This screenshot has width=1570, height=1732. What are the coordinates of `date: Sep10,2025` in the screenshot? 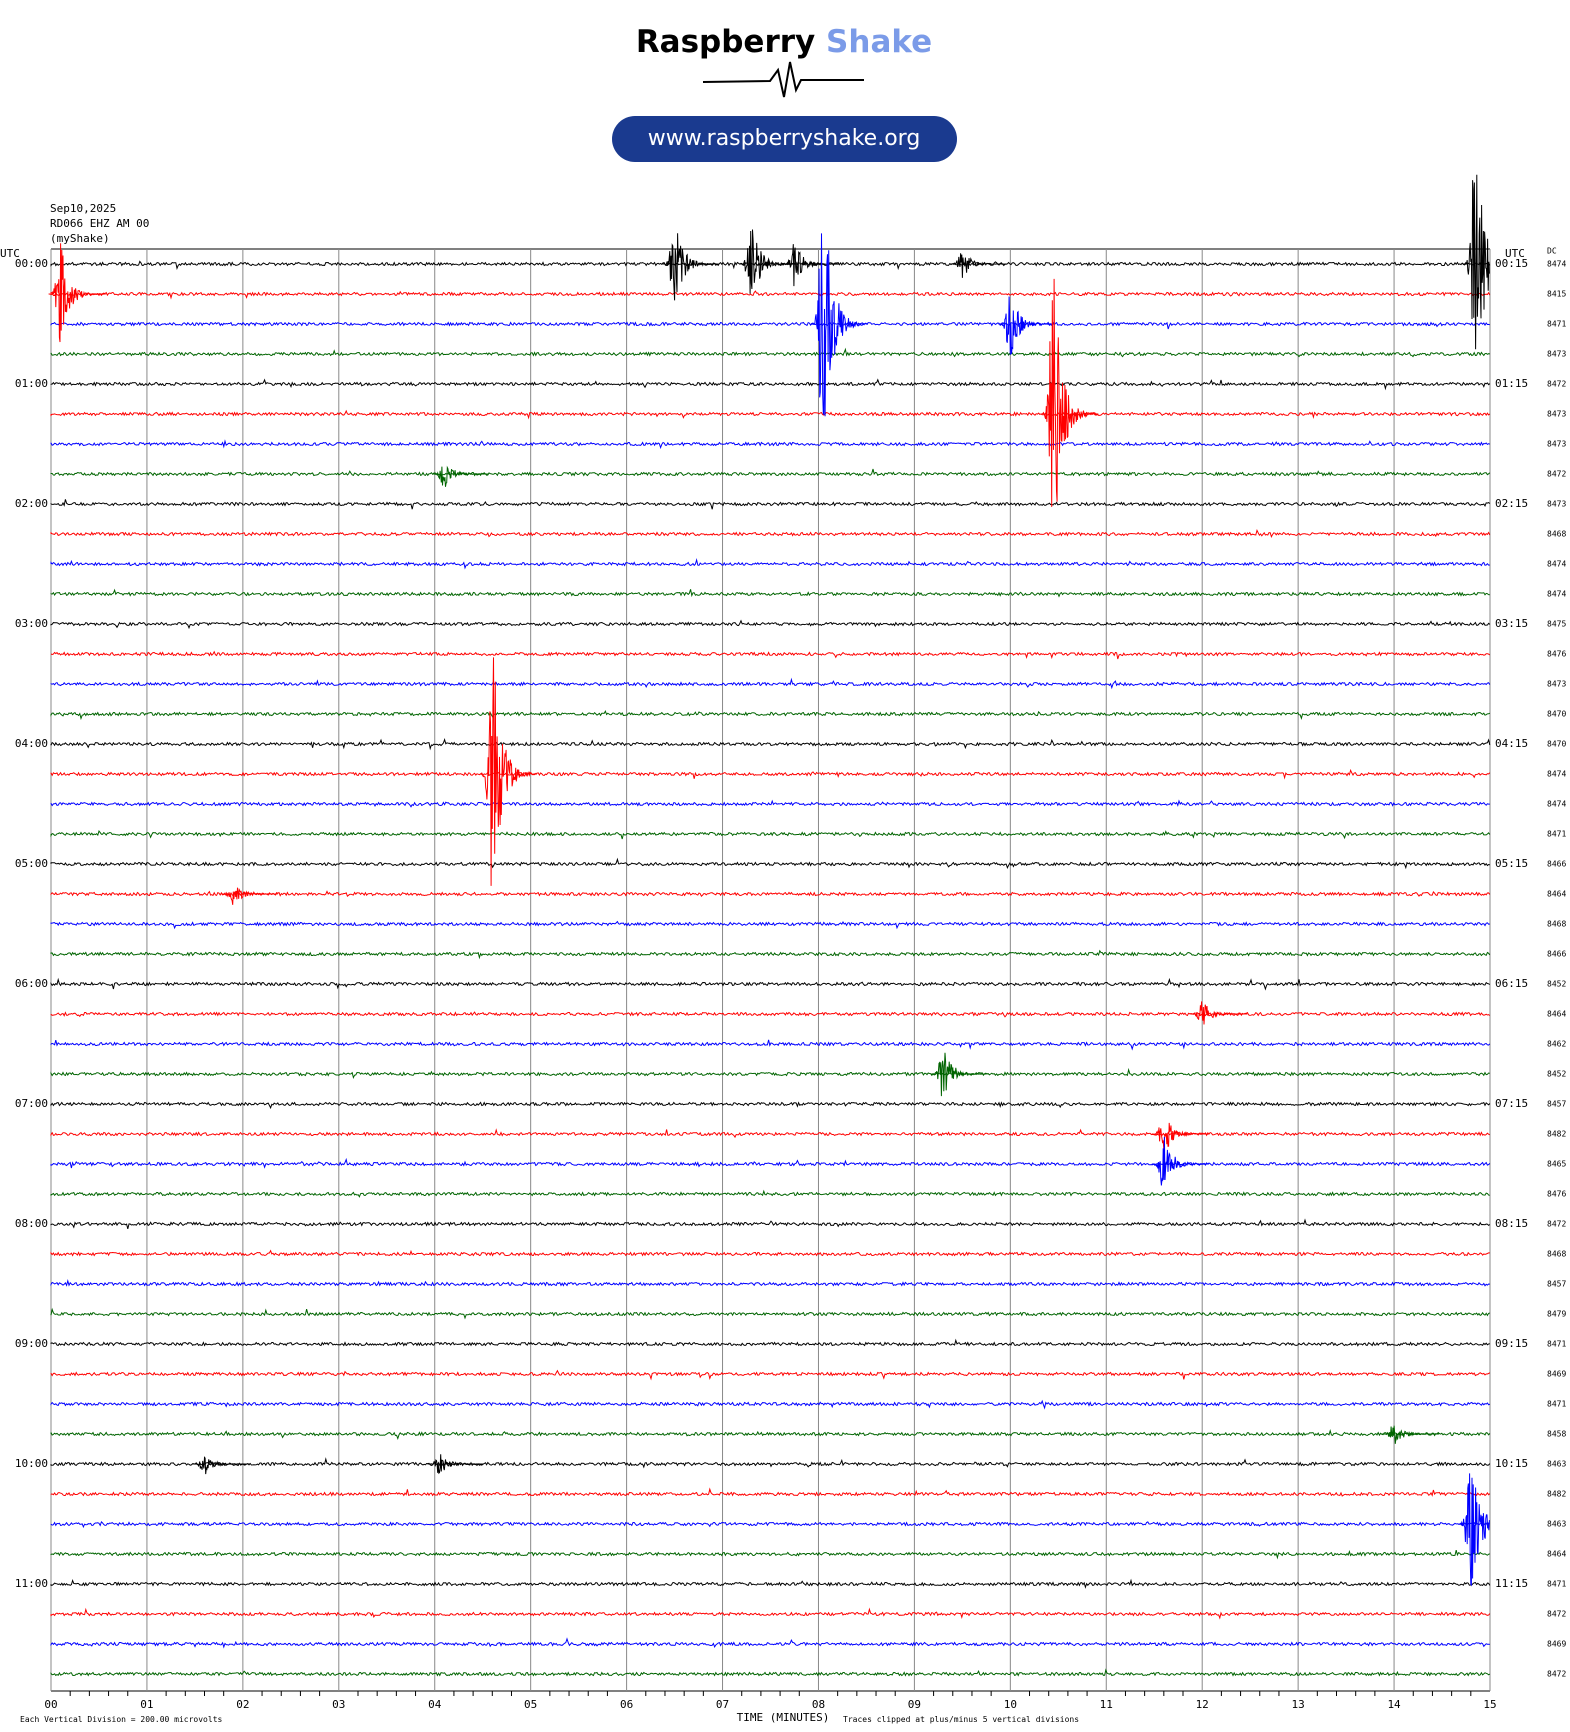 It's located at (83, 208).